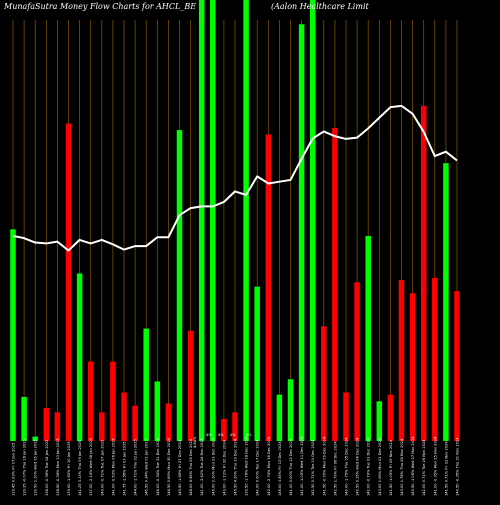  What do you see at coordinates (213, 466) in the screenshot?
I see `x-tick-label: 146.00 2.10% Mon 23 Dec 2024` at bounding box center [213, 466].